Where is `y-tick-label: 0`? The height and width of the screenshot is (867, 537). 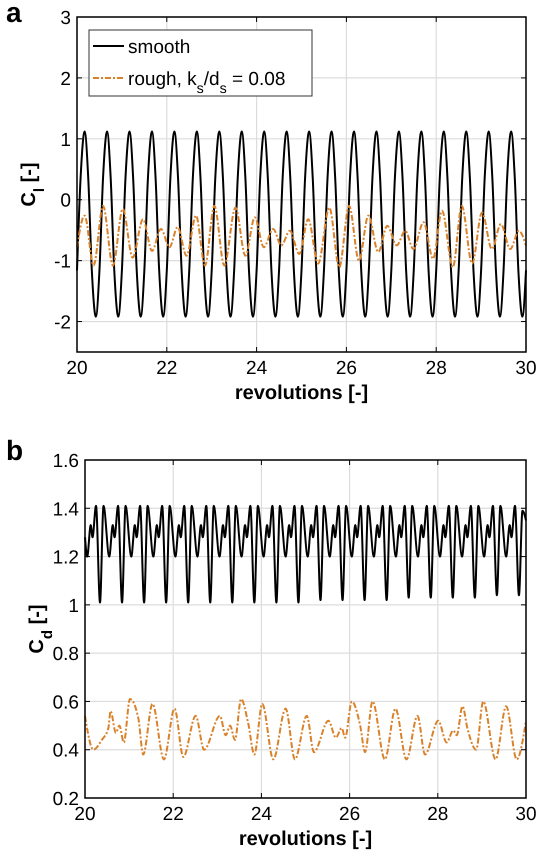
y-tick-label: 0 is located at coordinates (65, 201).